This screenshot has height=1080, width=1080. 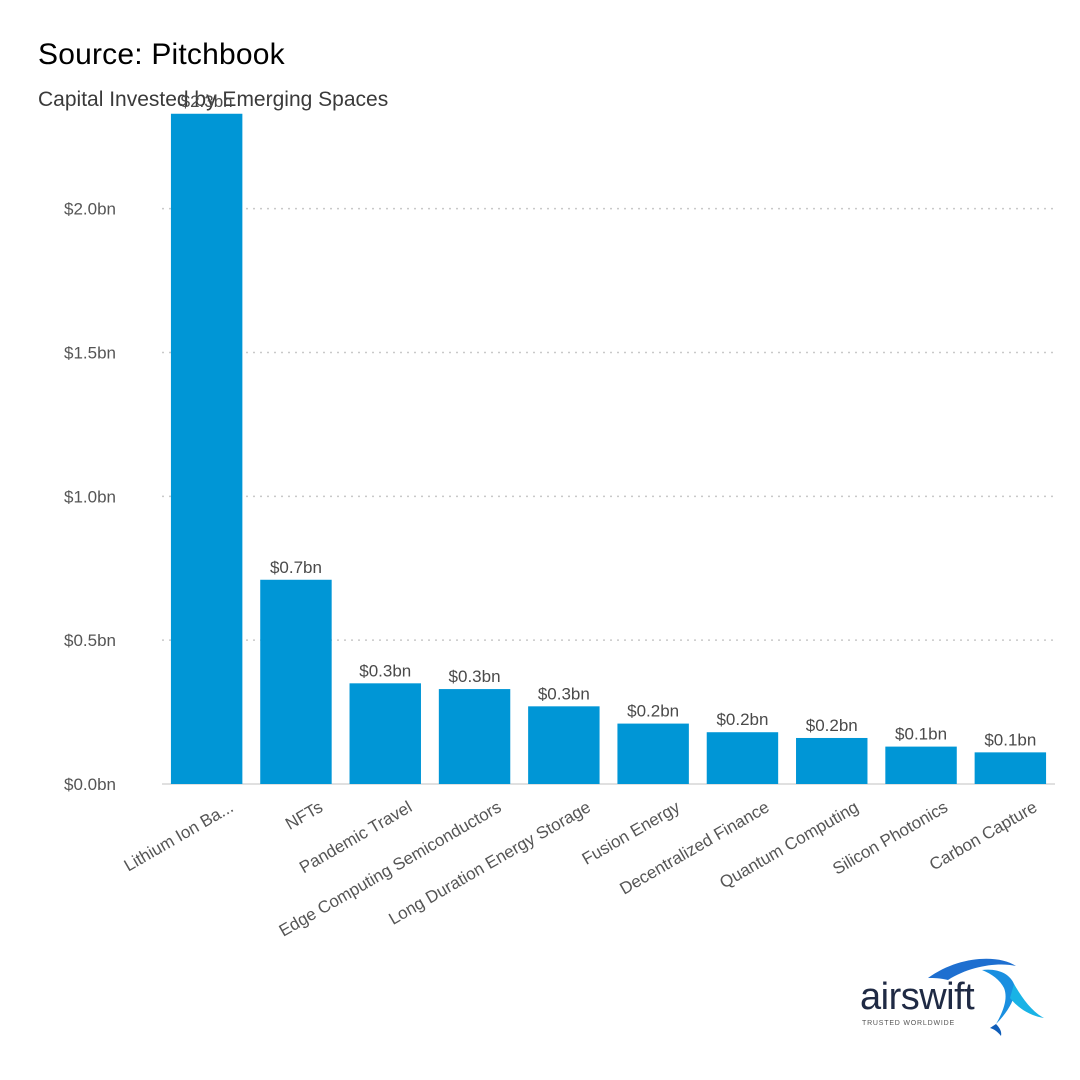 I want to click on logo-tagline: TRUSTED WORLDWIDE, so click(x=908, y=1023).